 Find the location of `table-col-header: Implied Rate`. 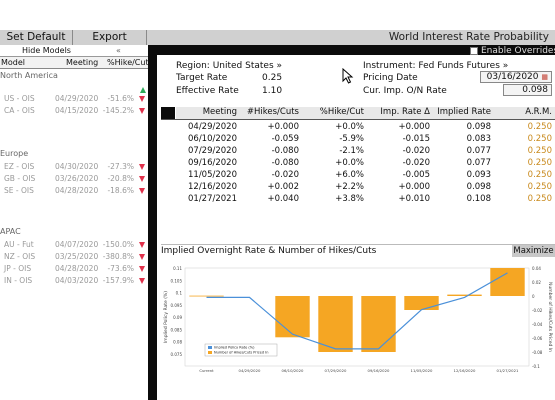

table-col-header: Implied Rate is located at coordinates (464, 112).